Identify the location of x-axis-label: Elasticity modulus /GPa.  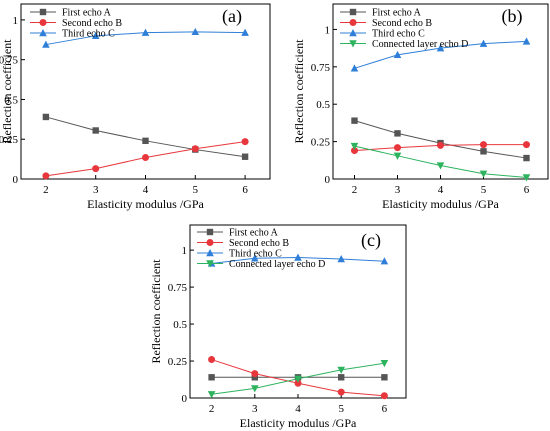
(298, 423).